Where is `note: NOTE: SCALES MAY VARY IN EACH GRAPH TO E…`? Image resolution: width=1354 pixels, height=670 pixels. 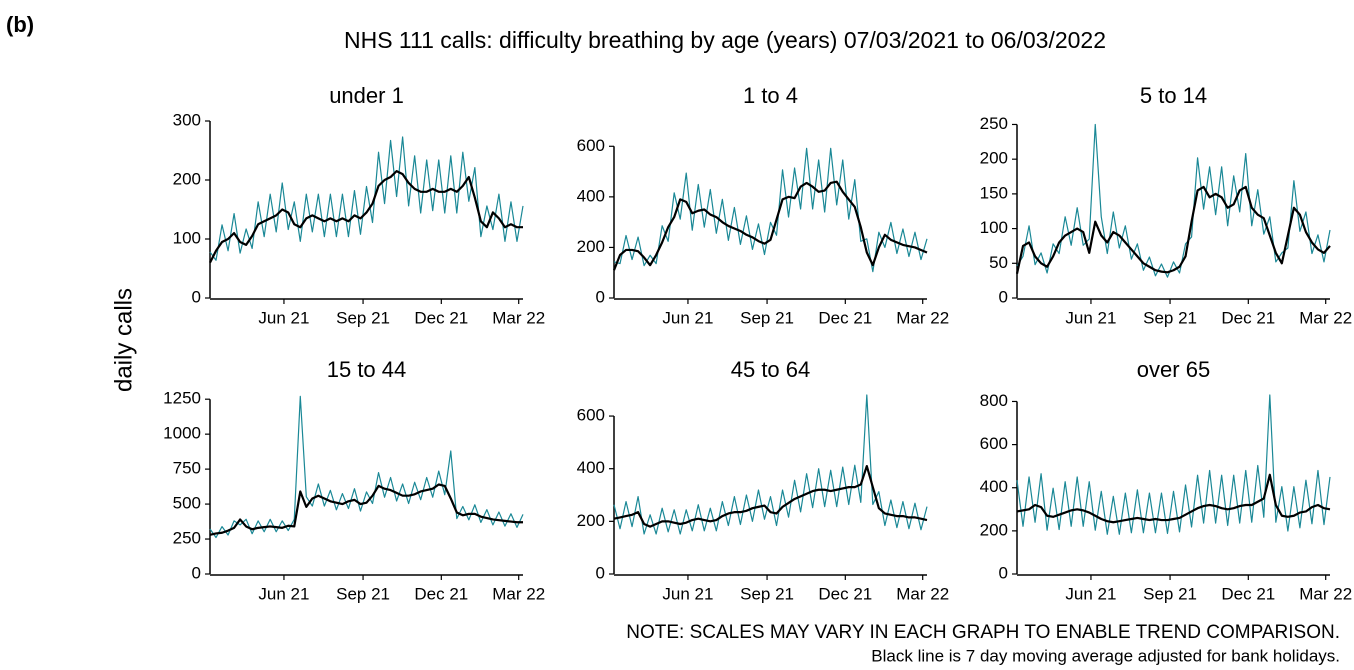 note: NOTE: SCALES MAY VARY IN EACH GRAPH TO E… is located at coordinates (983, 632).